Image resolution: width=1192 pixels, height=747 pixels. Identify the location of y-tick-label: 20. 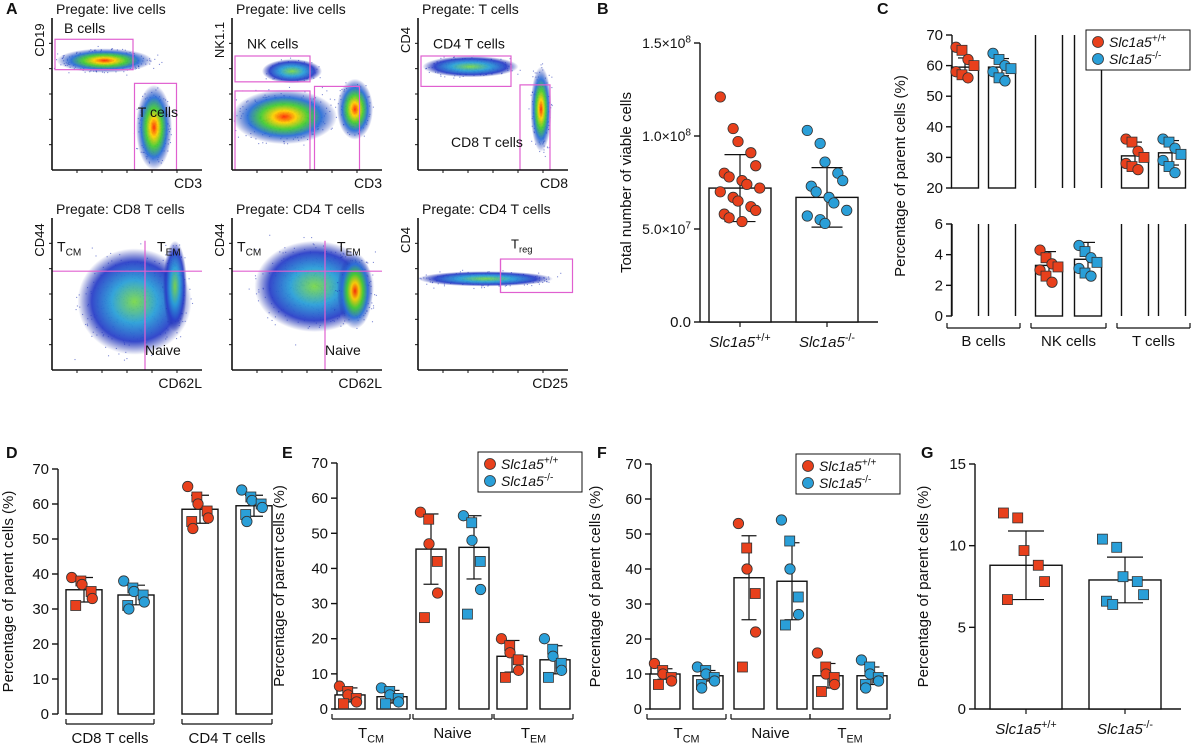
(319, 639).